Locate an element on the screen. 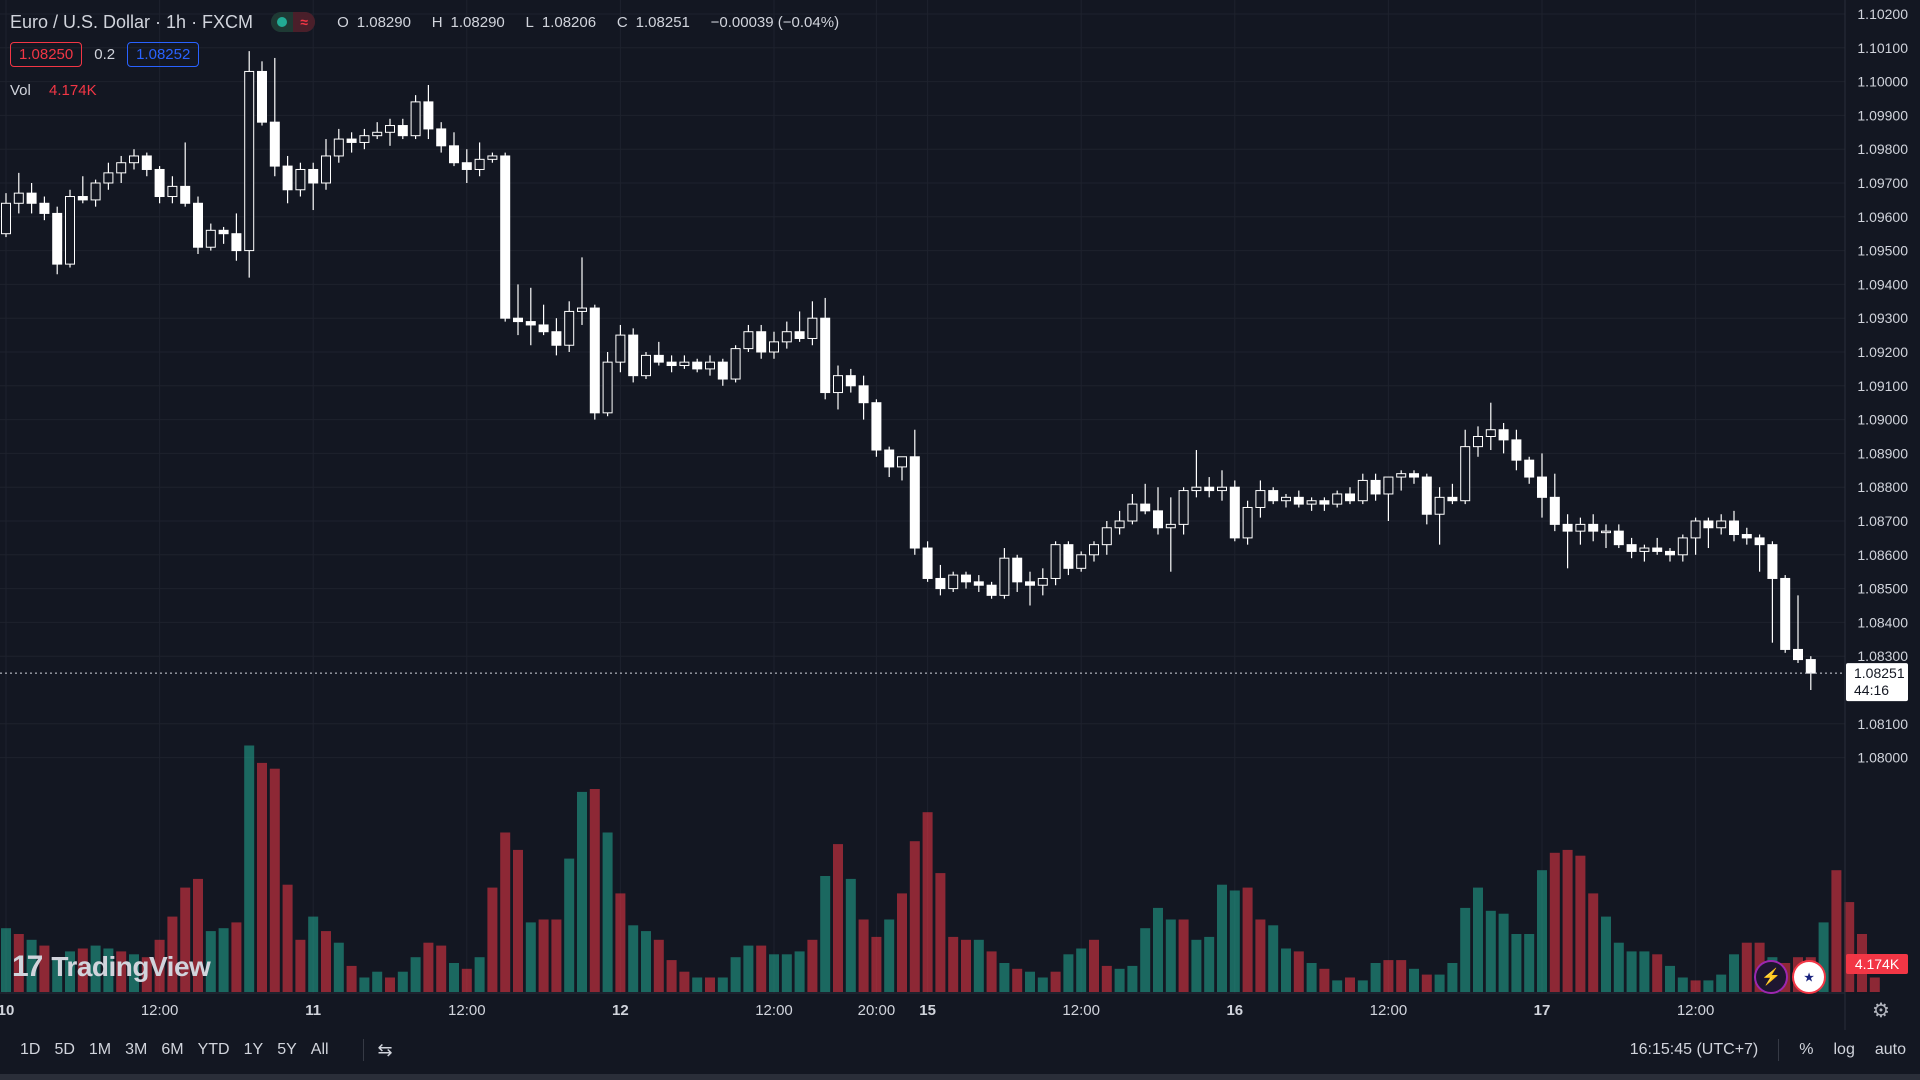 Image resolution: width=1920 pixels, height=1080 pixels. range-1m: 1M is located at coordinates (100, 1049).